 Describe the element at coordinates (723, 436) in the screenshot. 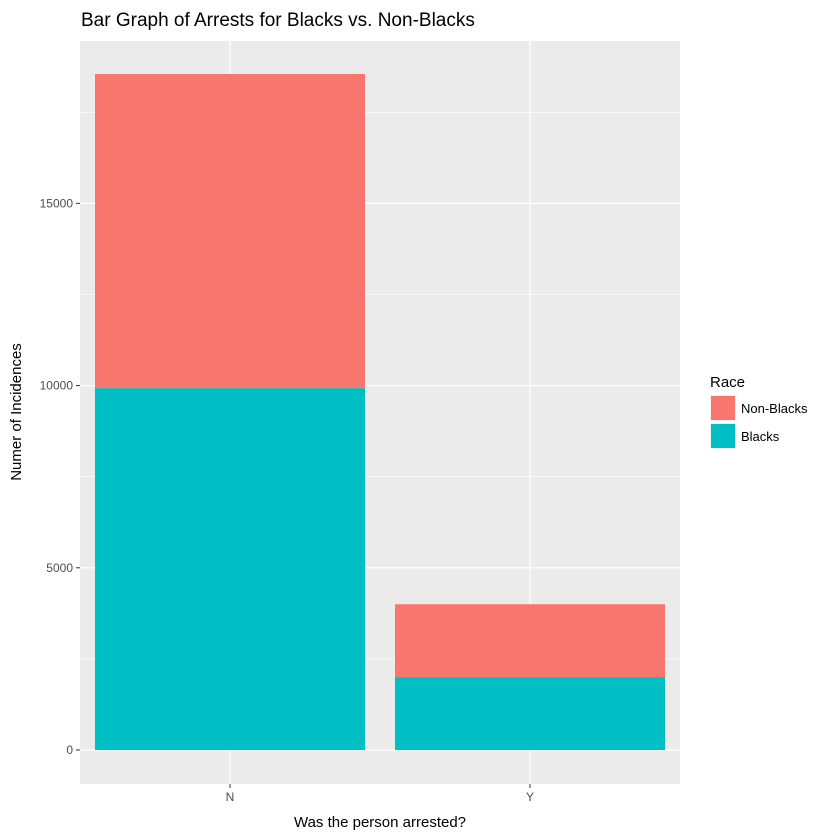

I see `legend-swatch-blacks` at that location.